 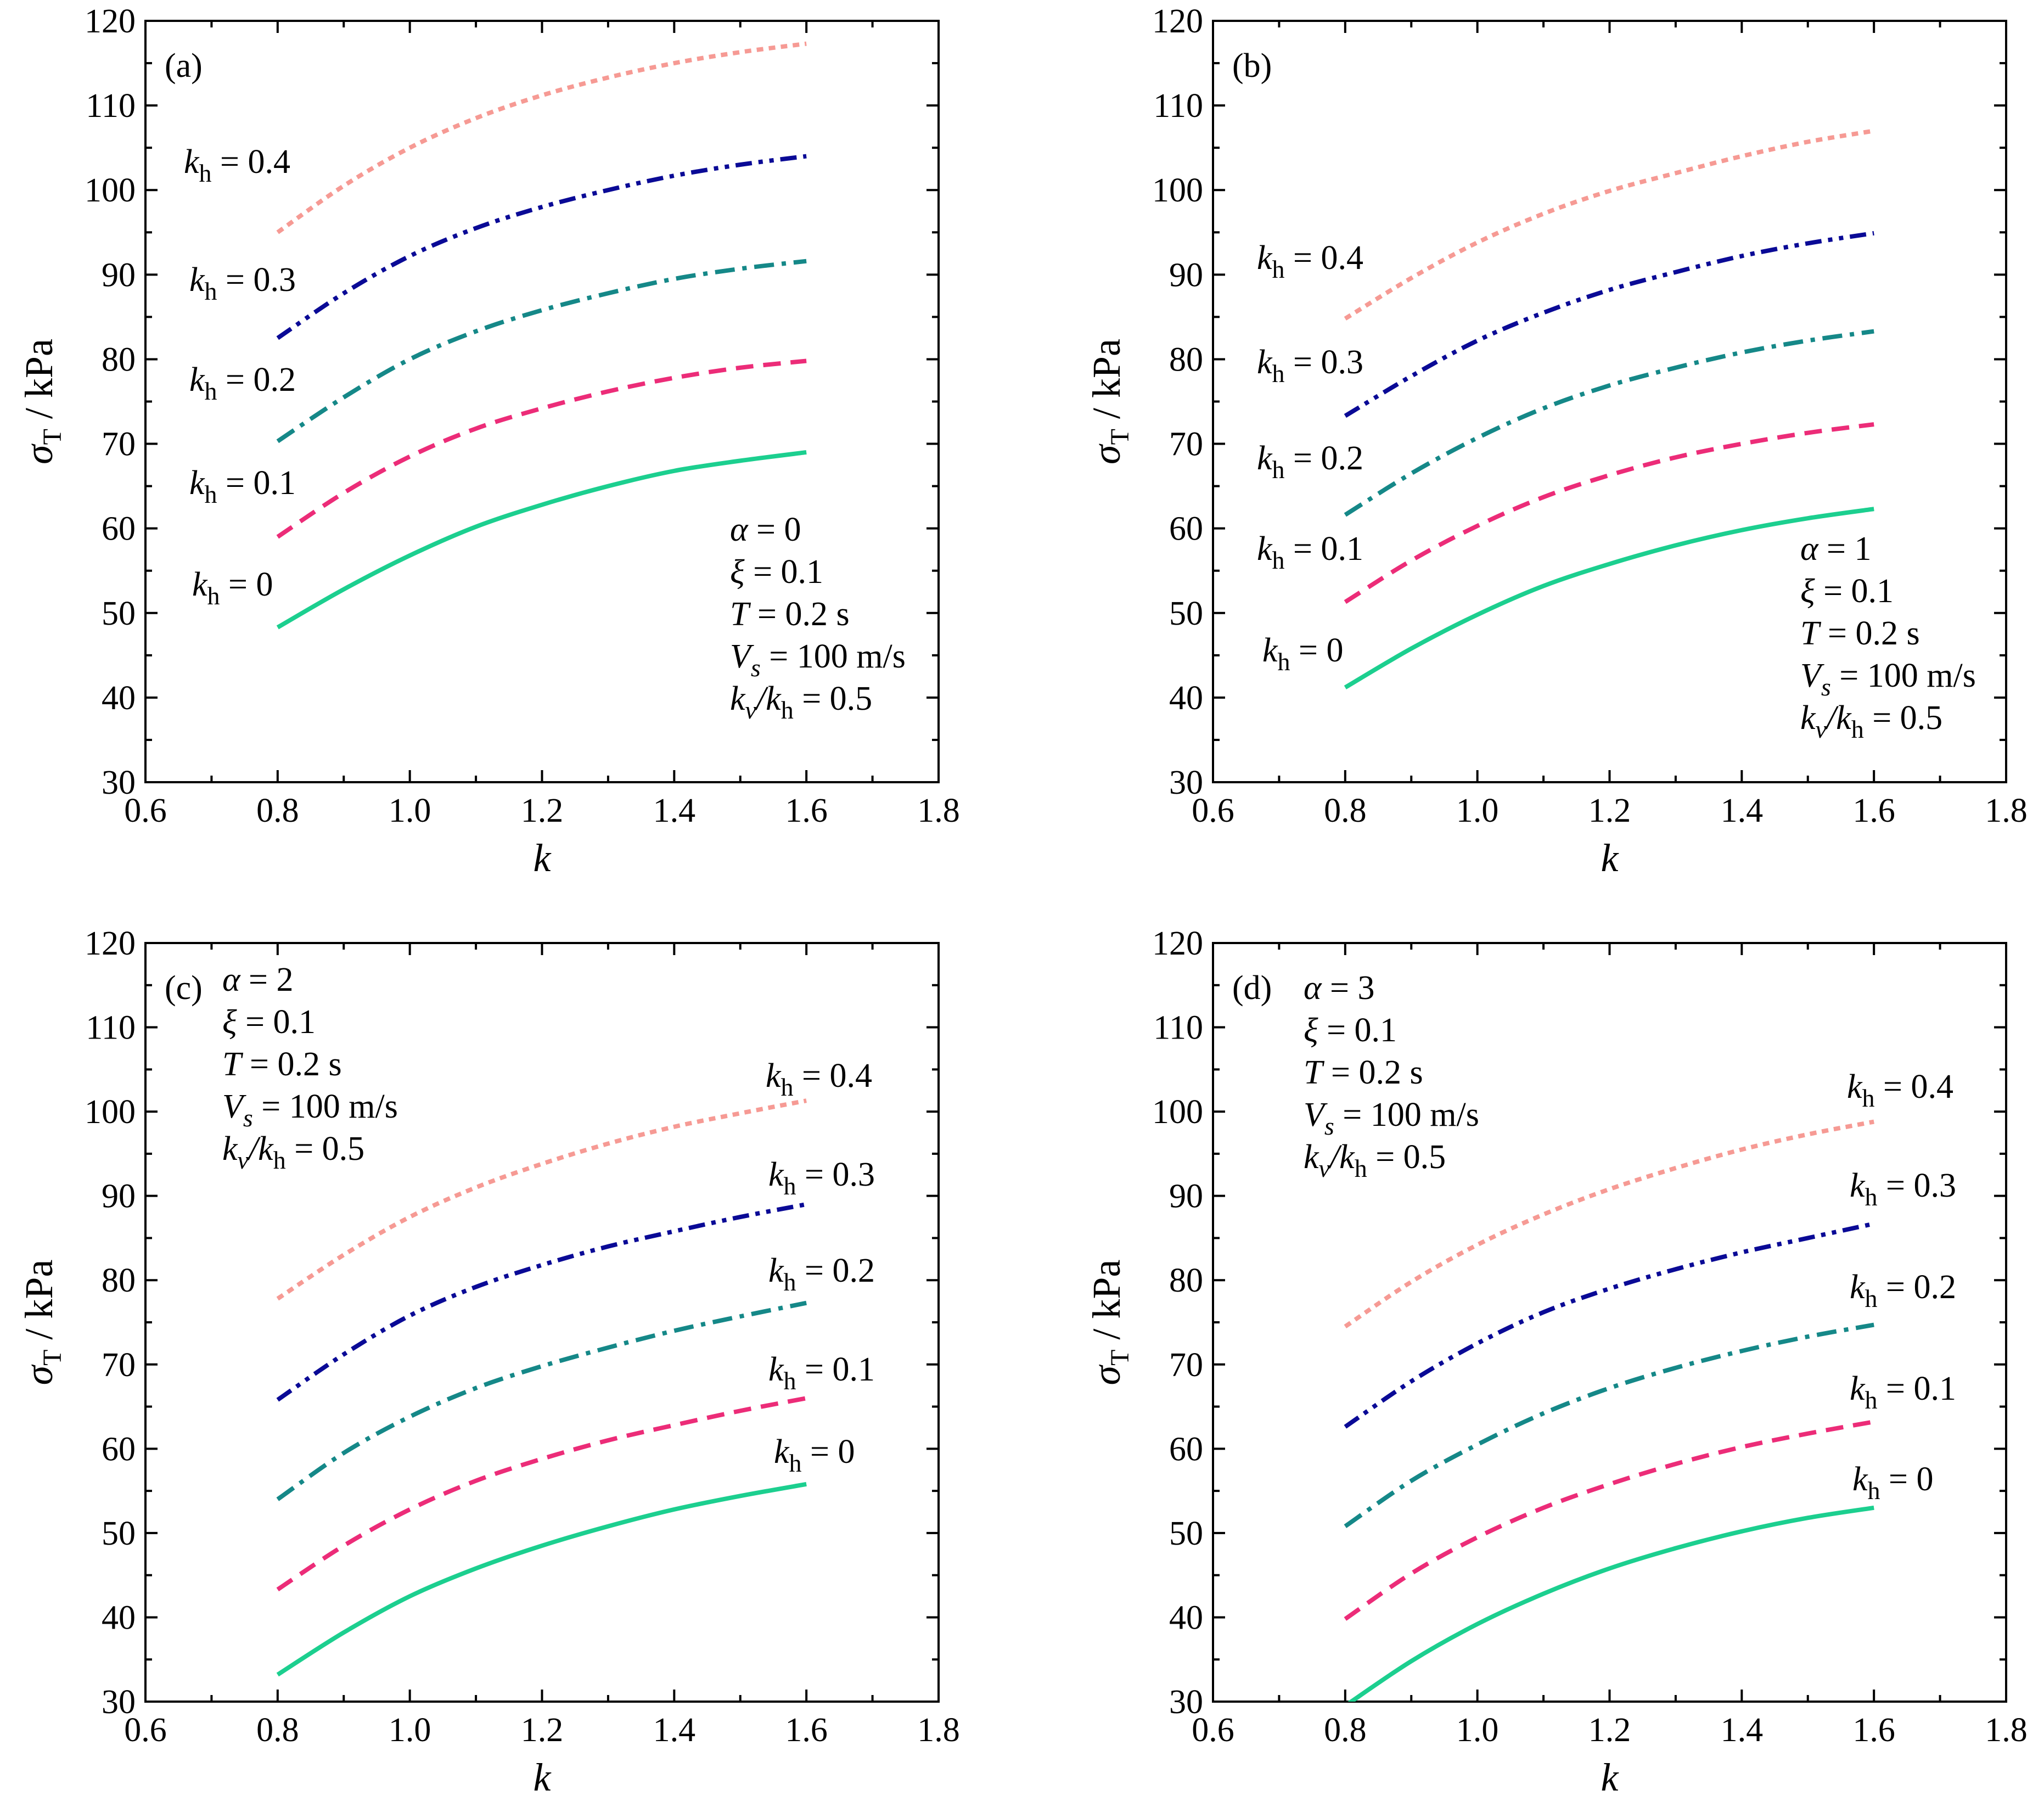 I want to click on series-label: kh = 0, so click(x=1303, y=654).